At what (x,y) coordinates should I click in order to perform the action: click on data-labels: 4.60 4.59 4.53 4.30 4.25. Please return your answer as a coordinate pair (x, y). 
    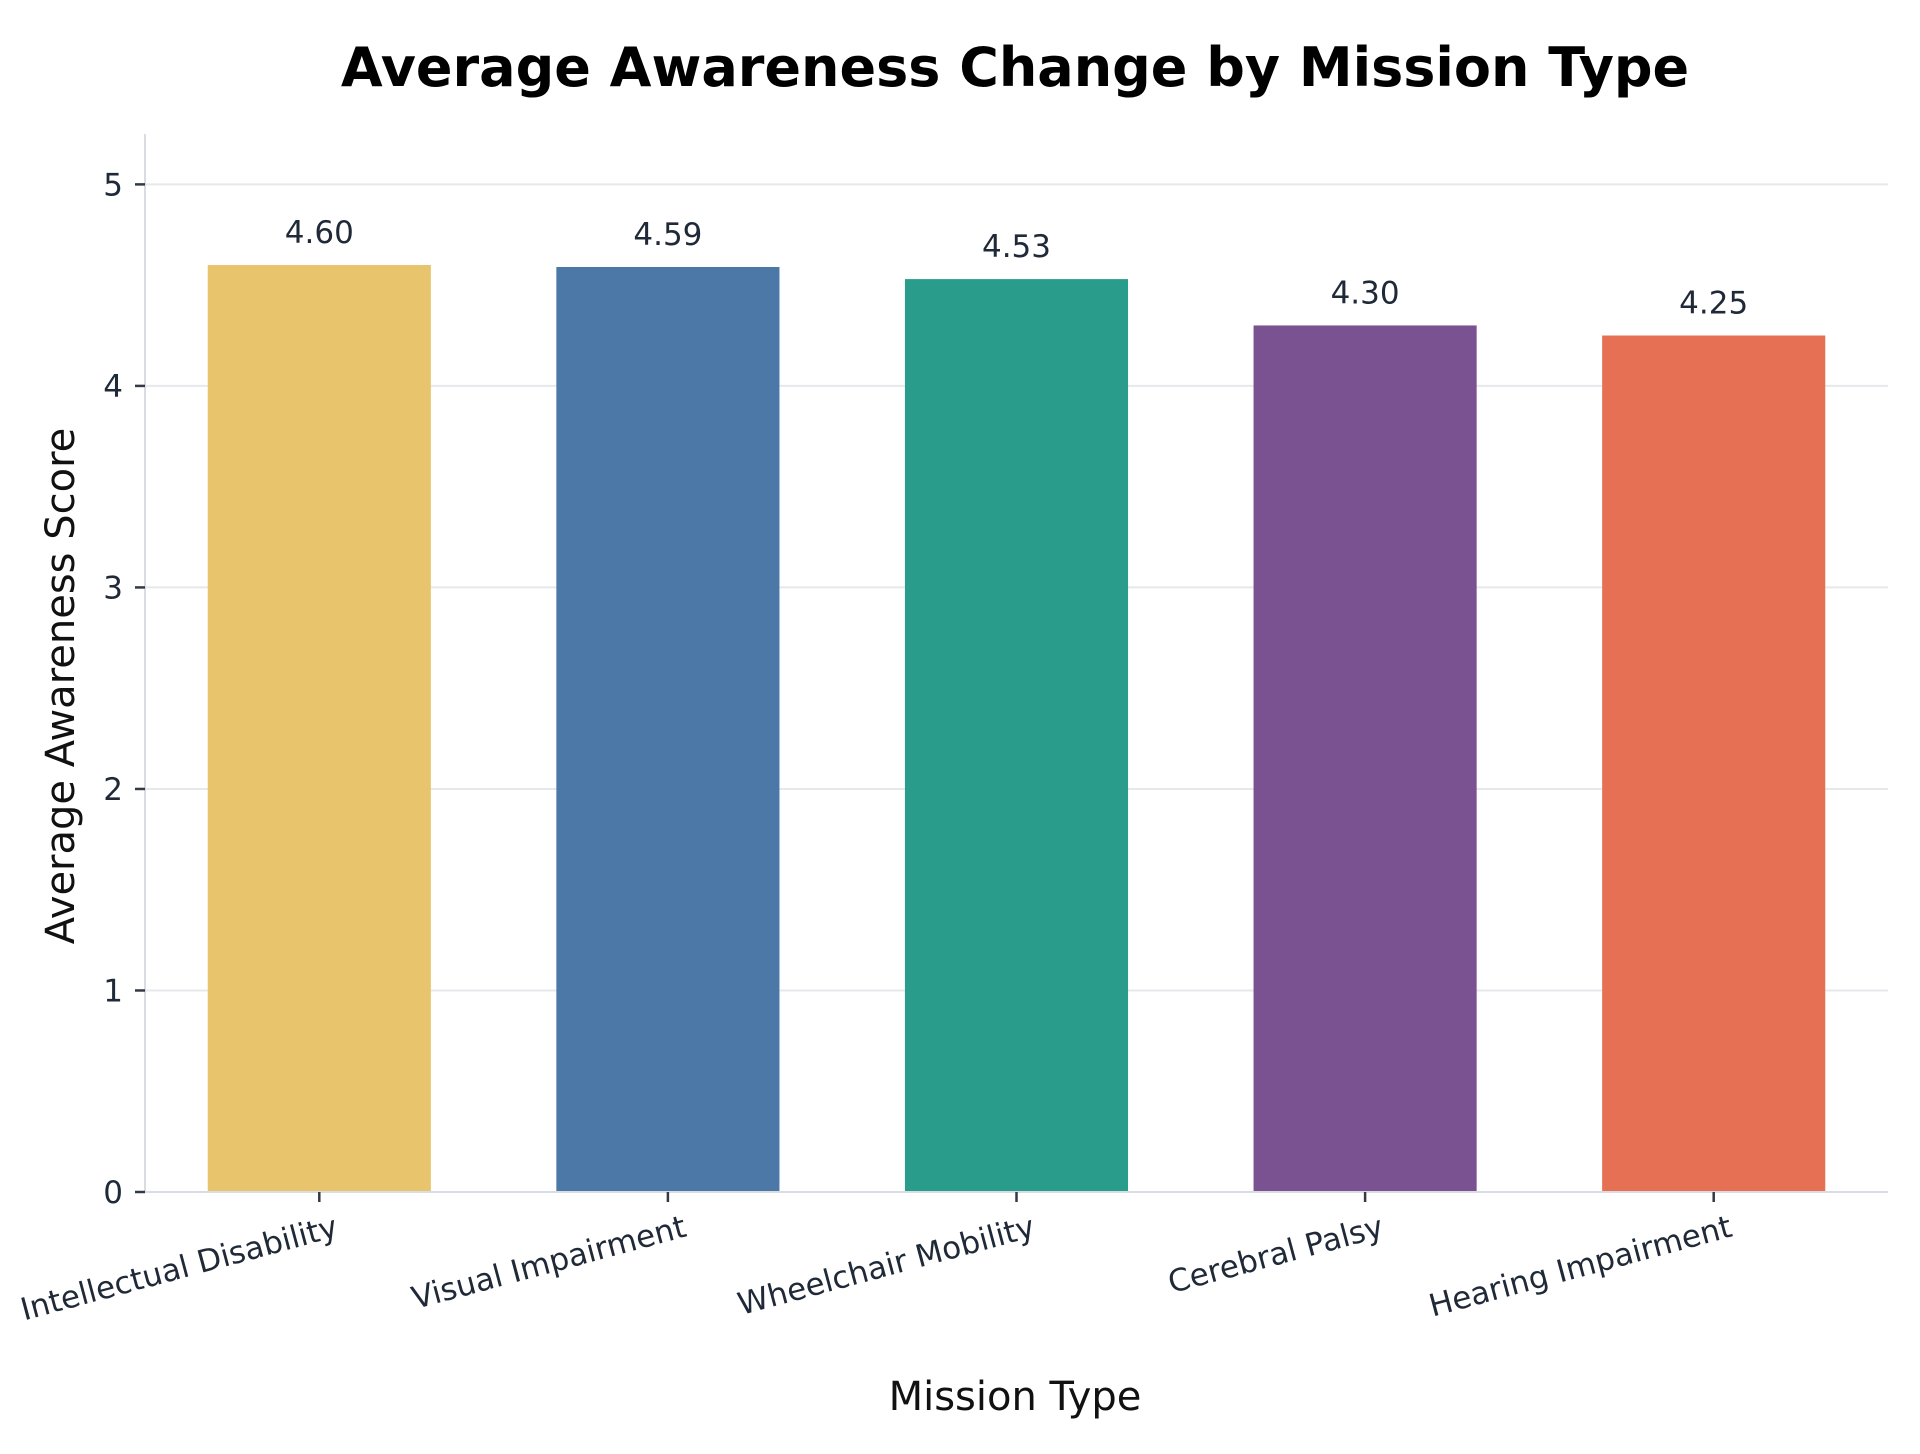
    Looking at the image, I should click on (1016, 268).